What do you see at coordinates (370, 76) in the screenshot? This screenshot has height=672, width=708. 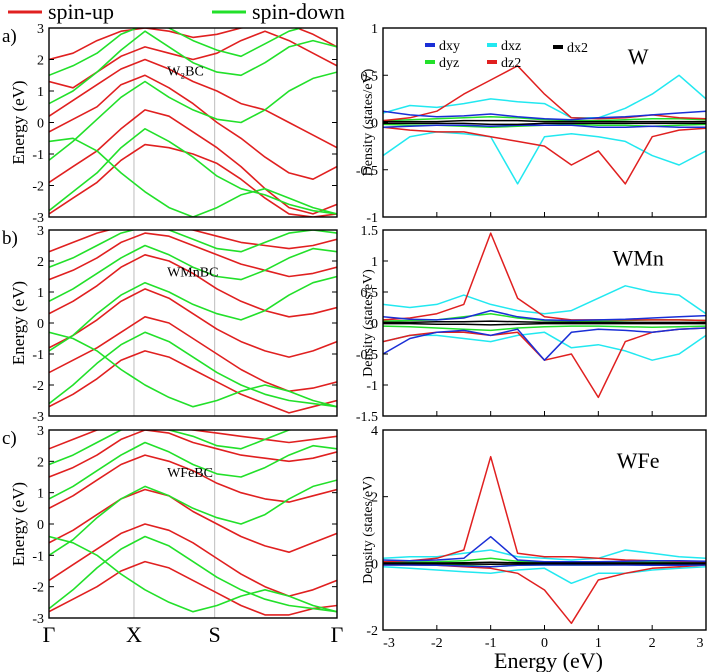 I see `dos-ytick-label: 0.5` at bounding box center [370, 76].